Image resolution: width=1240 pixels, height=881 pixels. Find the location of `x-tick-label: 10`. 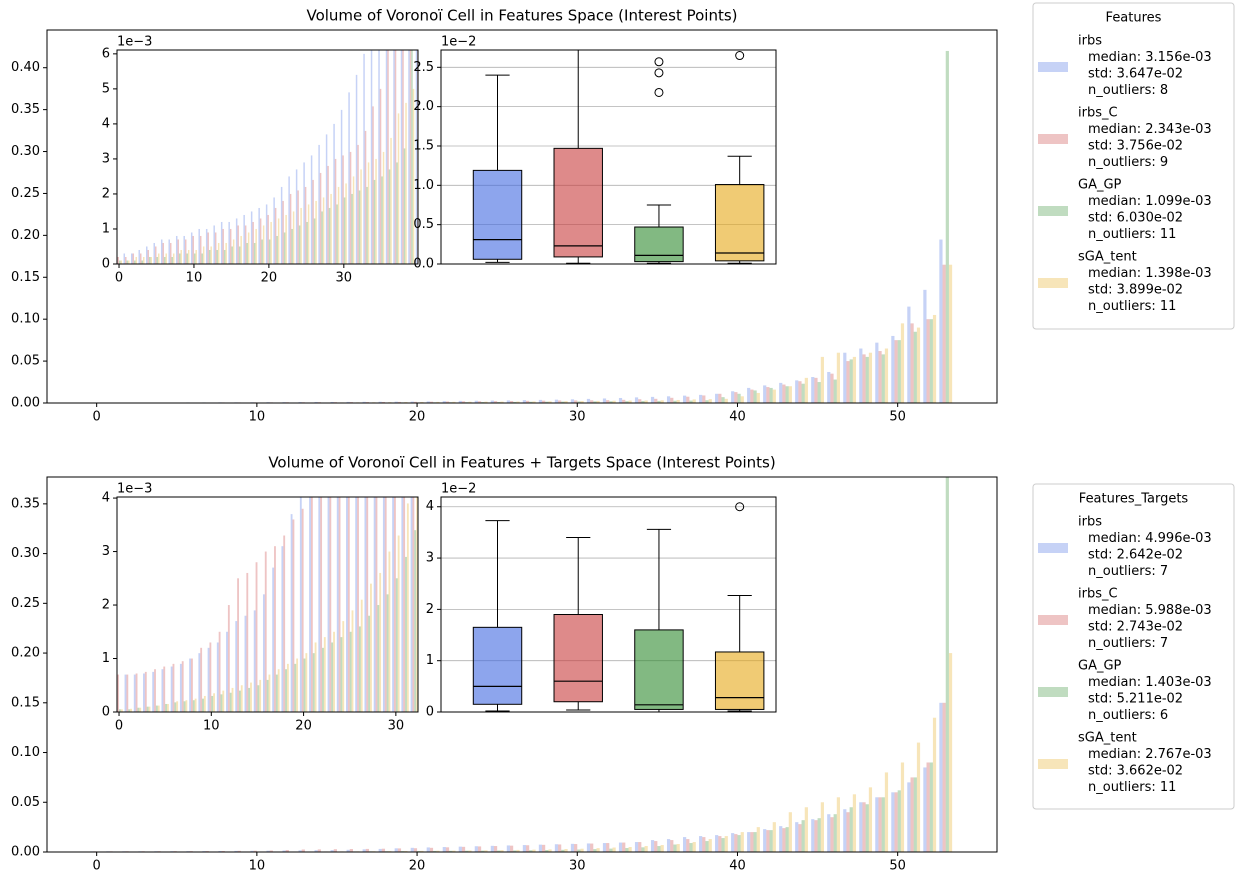

x-tick-label: 10 is located at coordinates (257, 417).